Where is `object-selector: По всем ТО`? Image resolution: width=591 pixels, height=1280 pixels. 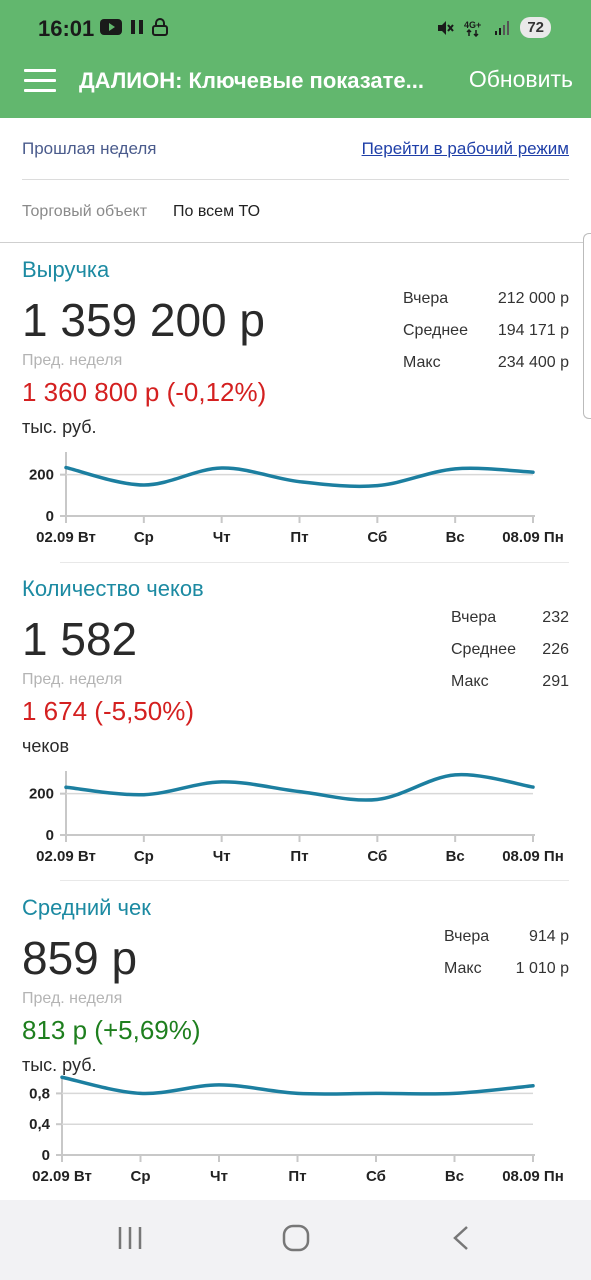
object-selector: По всем ТО is located at coordinates (217, 211).